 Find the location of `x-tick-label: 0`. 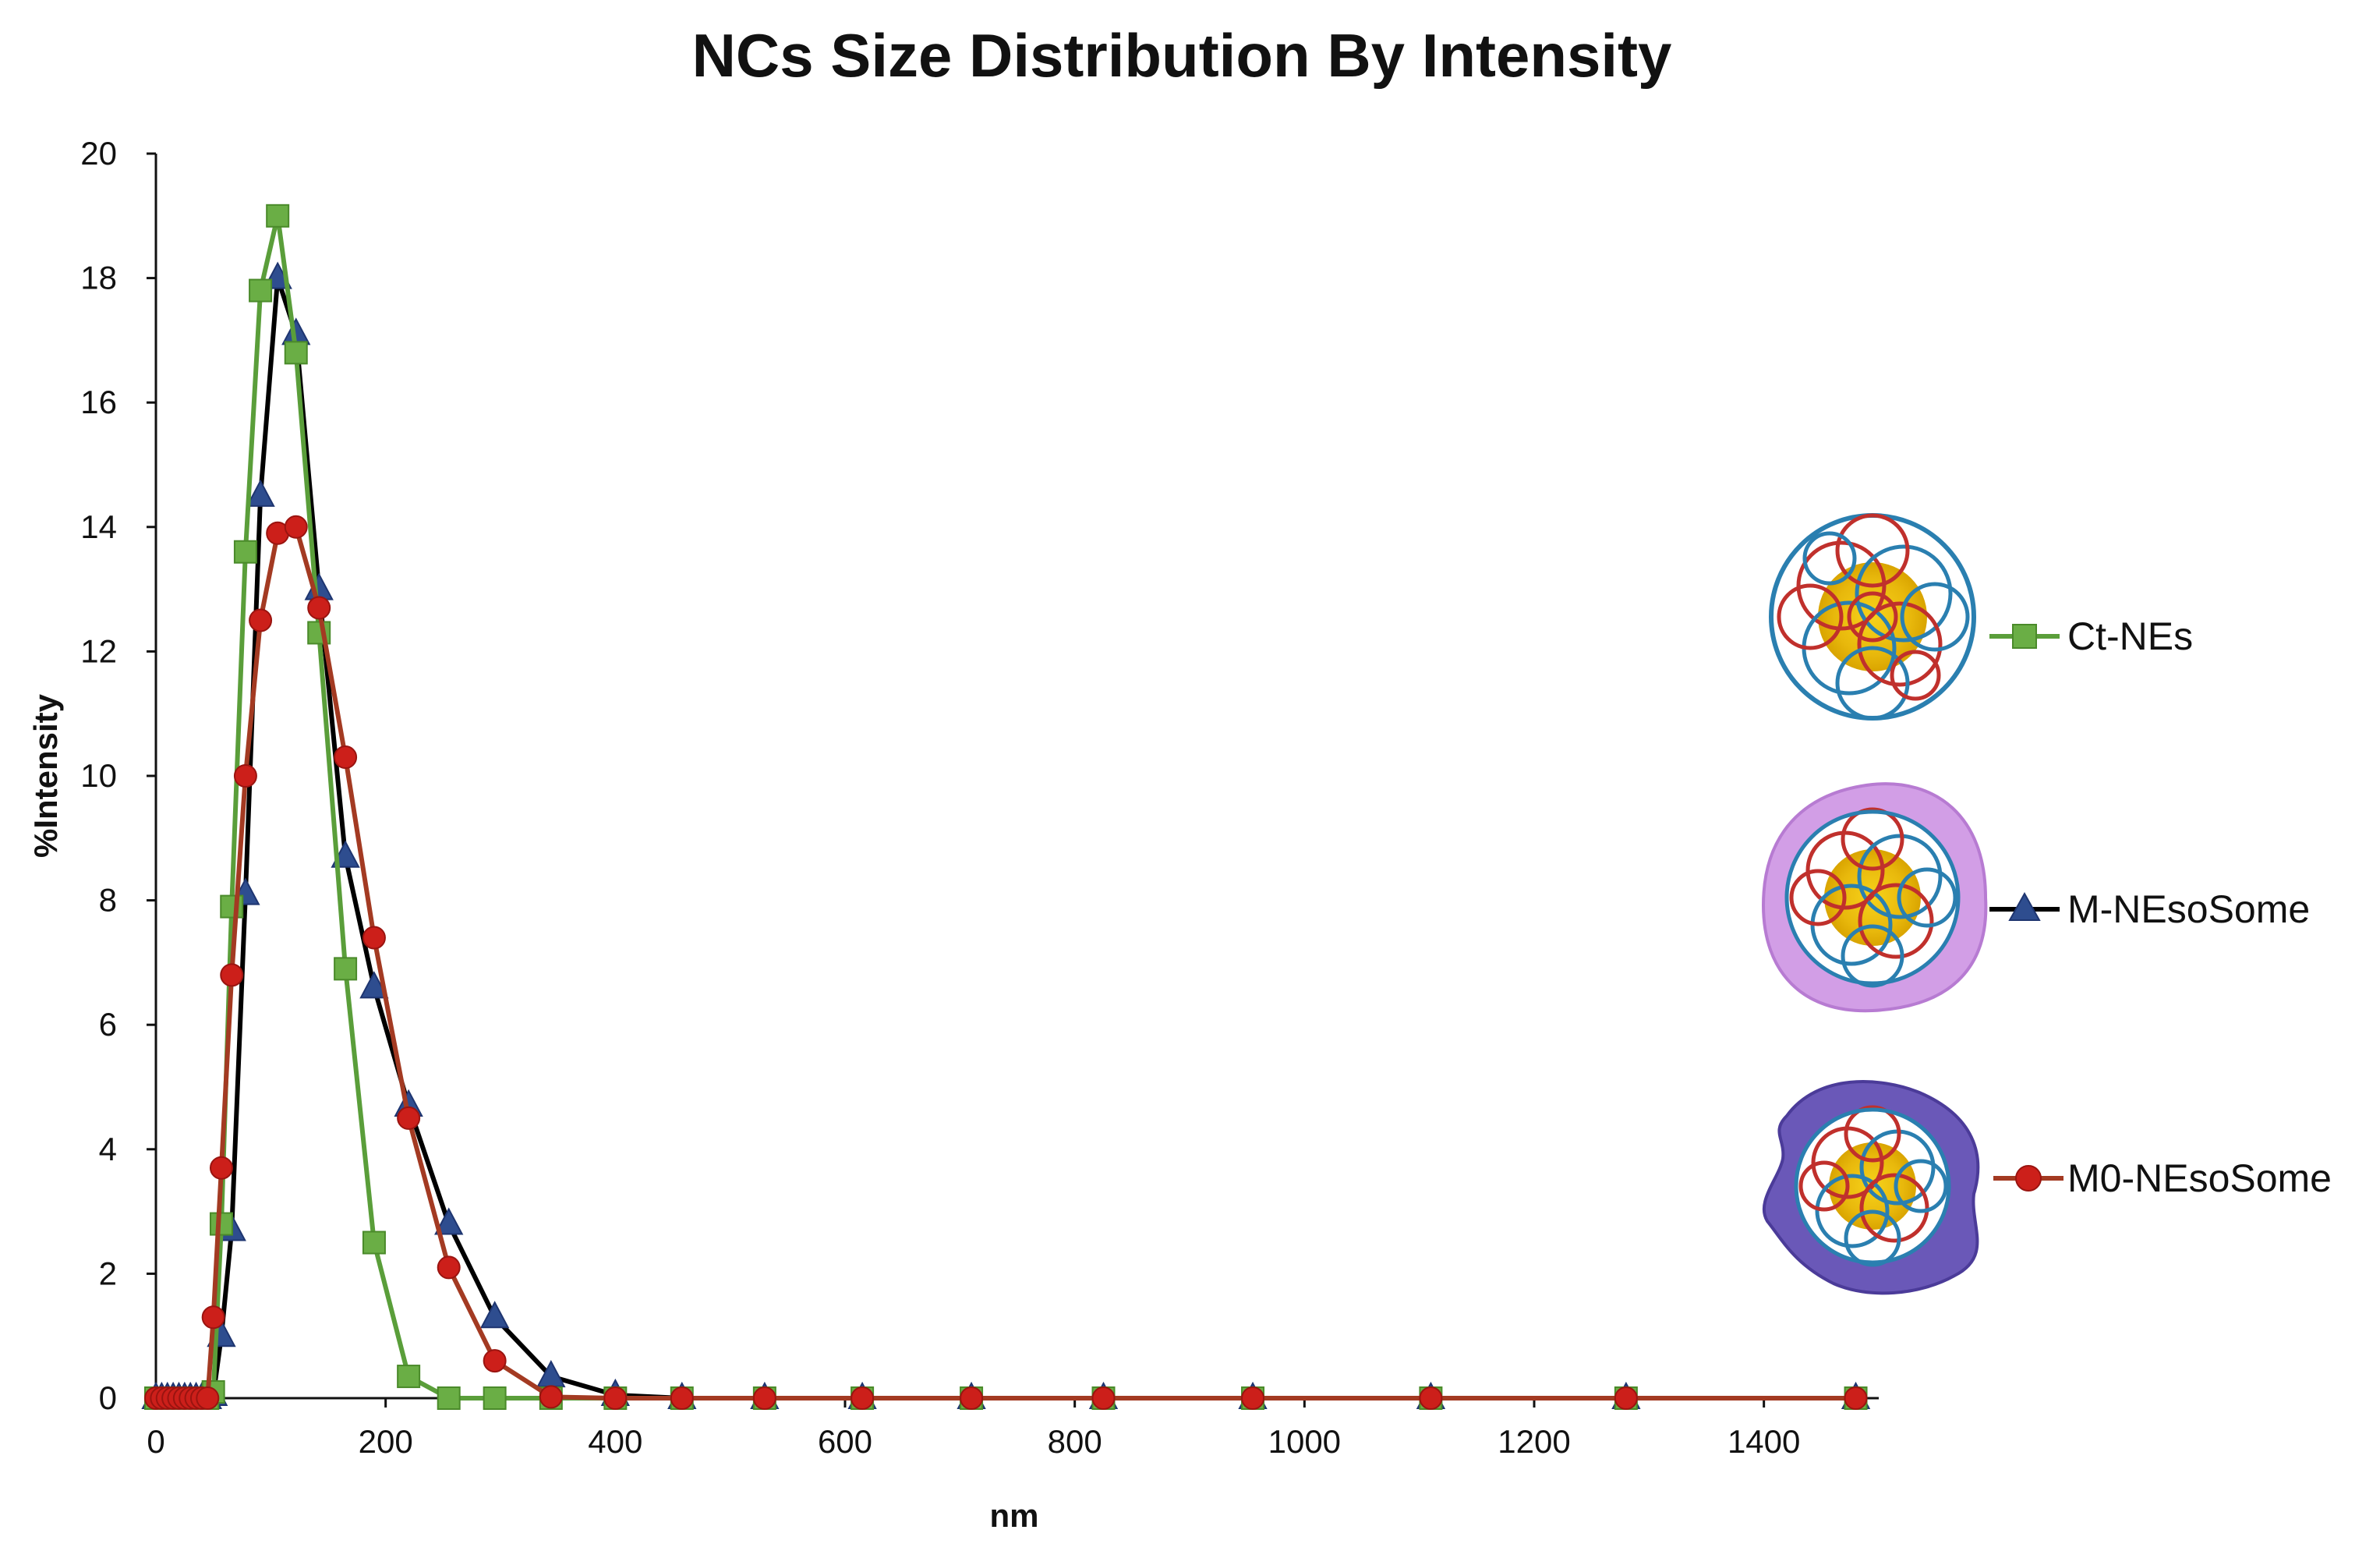

x-tick-label: 0 is located at coordinates (155, 1441).